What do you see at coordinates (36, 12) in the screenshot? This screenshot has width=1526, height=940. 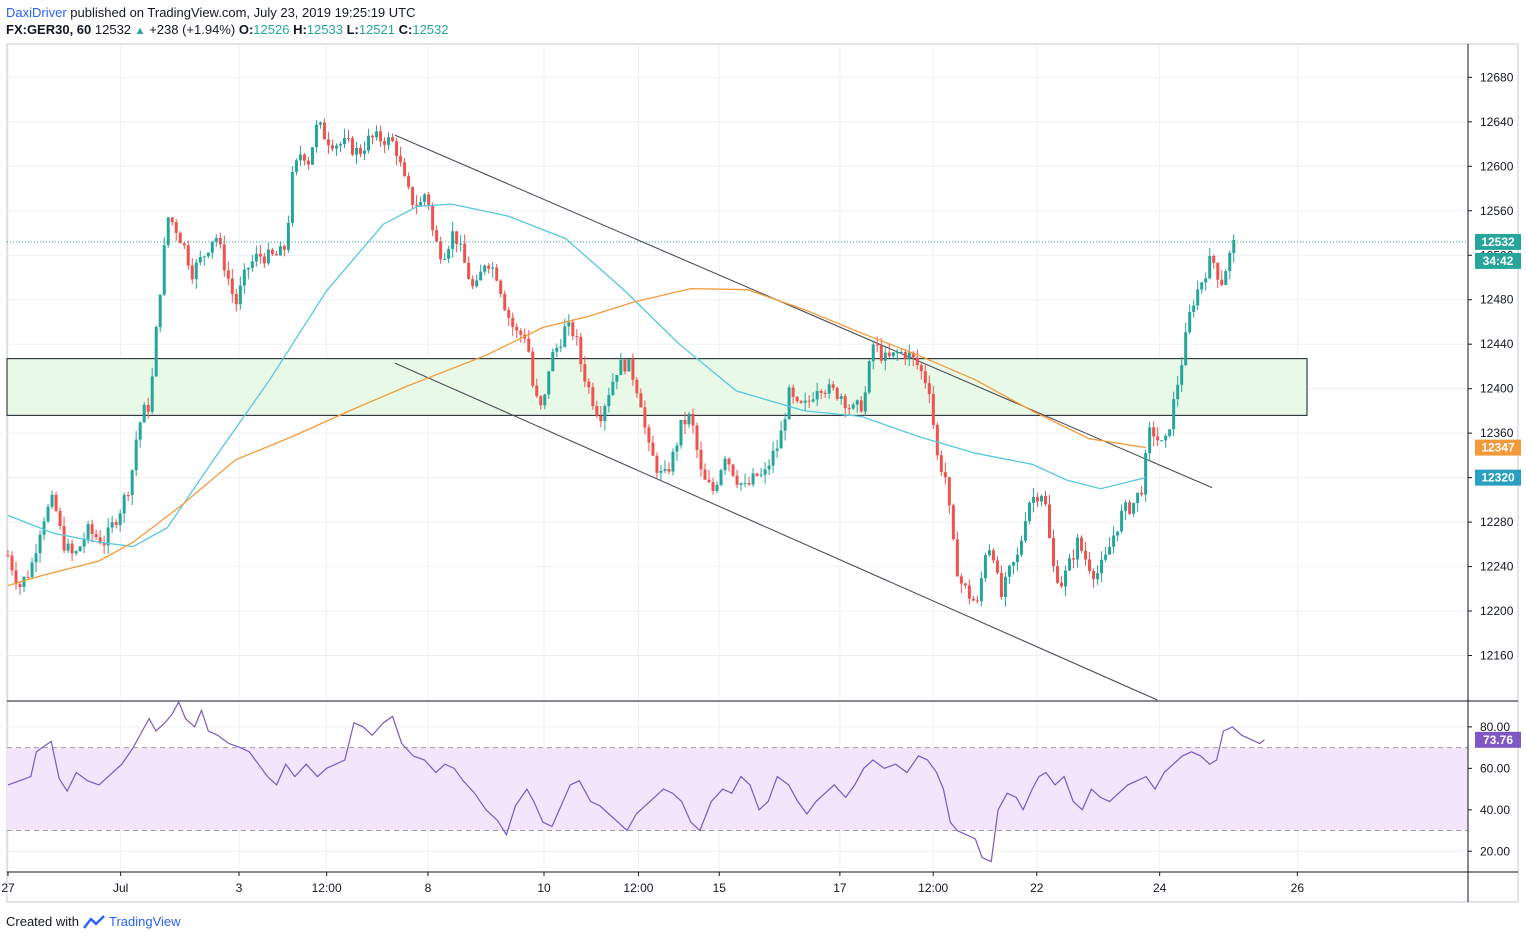 I see `author-link: DaxiDriver` at bounding box center [36, 12].